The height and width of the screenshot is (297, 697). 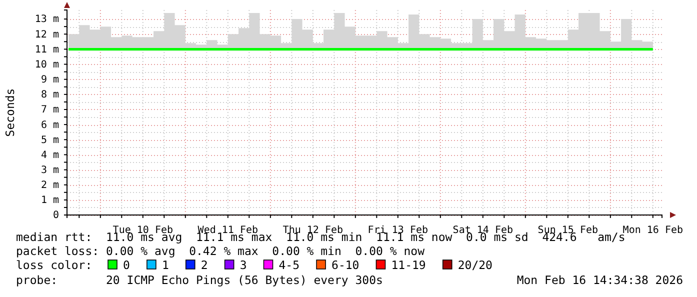 What do you see at coordinates (408, 265) in the screenshot?
I see `legend-label: 11-19` at bounding box center [408, 265].